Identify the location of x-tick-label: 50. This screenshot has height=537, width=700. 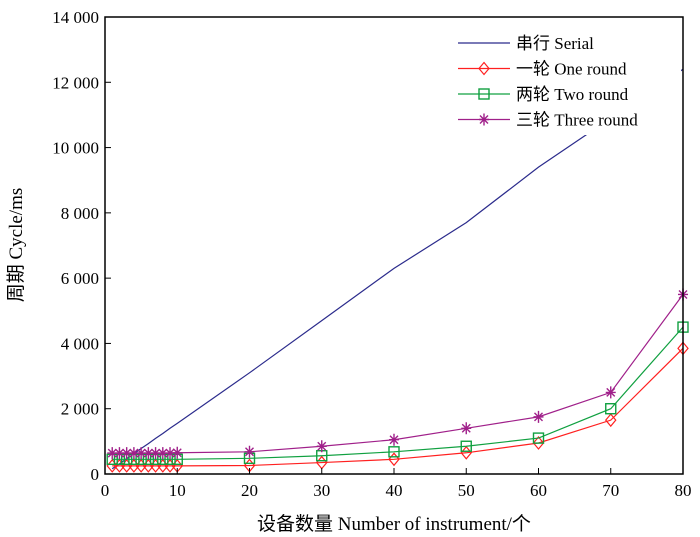
(466, 490).